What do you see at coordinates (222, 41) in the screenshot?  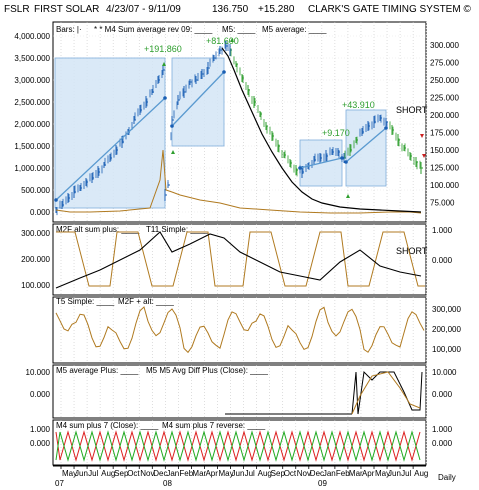 I see `gain-annotation: +81.600` at bounding box center [222, 41].